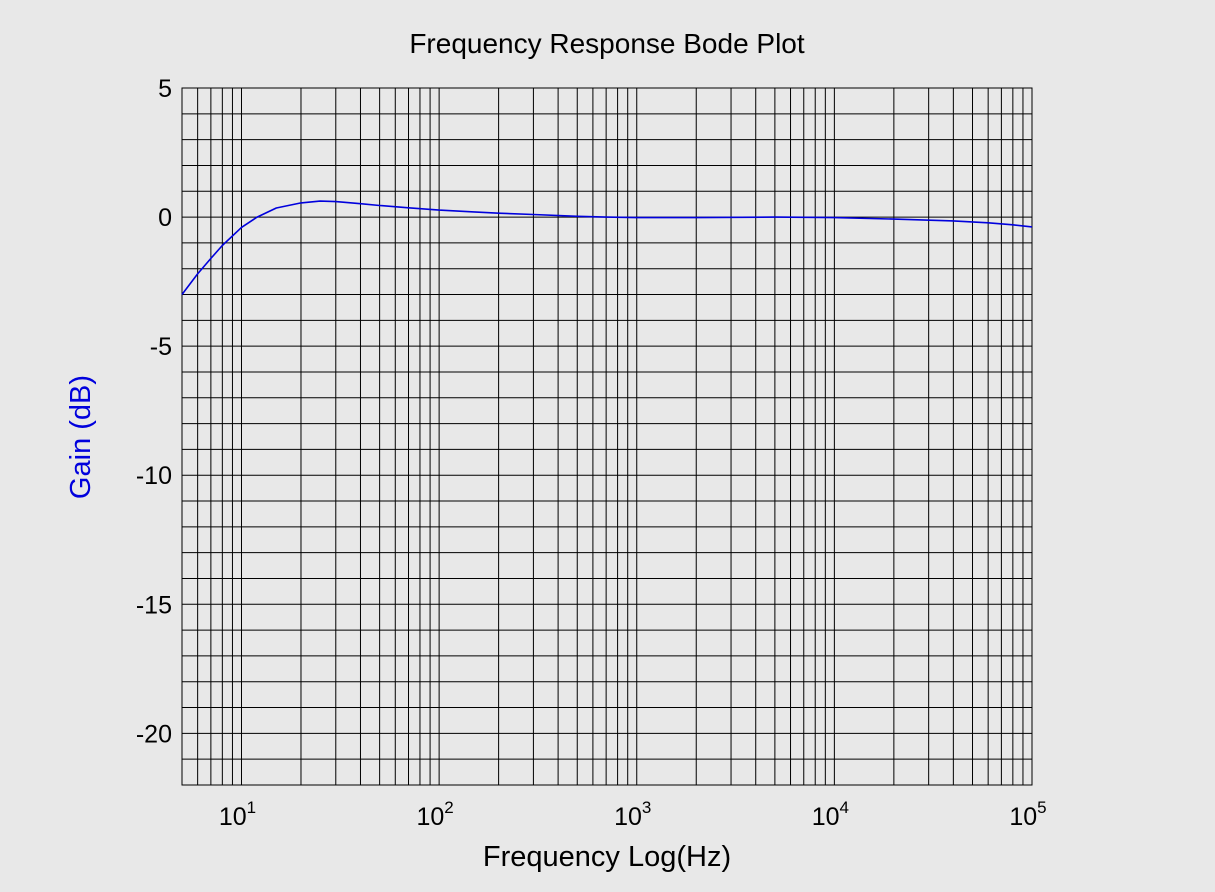  Describe the element at coordinates (165, 89) in the screenshot. I see `y-tick-label: 5` at that location.